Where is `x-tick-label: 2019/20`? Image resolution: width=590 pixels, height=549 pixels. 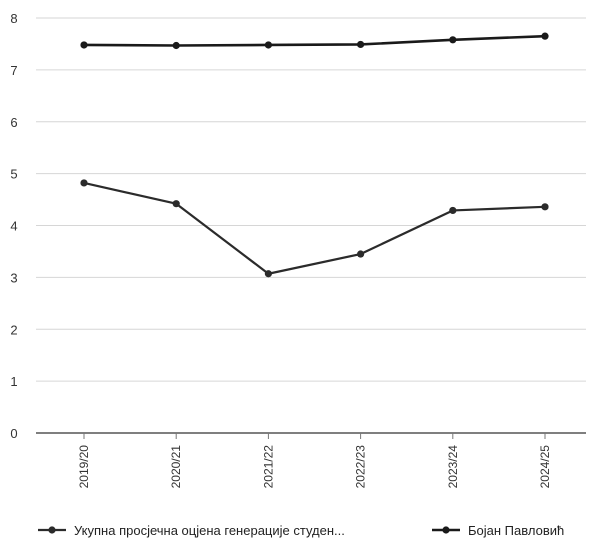 x-tick-label: 2019/20 is located at coordinates (84, 467).